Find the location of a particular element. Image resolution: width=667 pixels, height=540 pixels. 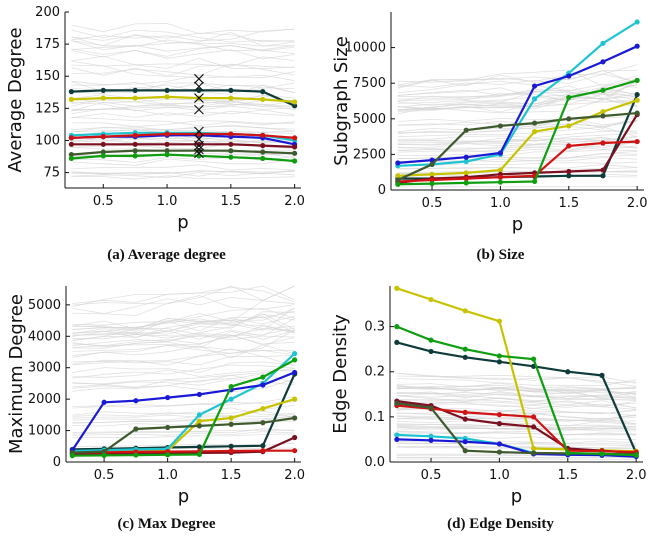

y-tick-label: 3000 is located at coordinates (44, 368).